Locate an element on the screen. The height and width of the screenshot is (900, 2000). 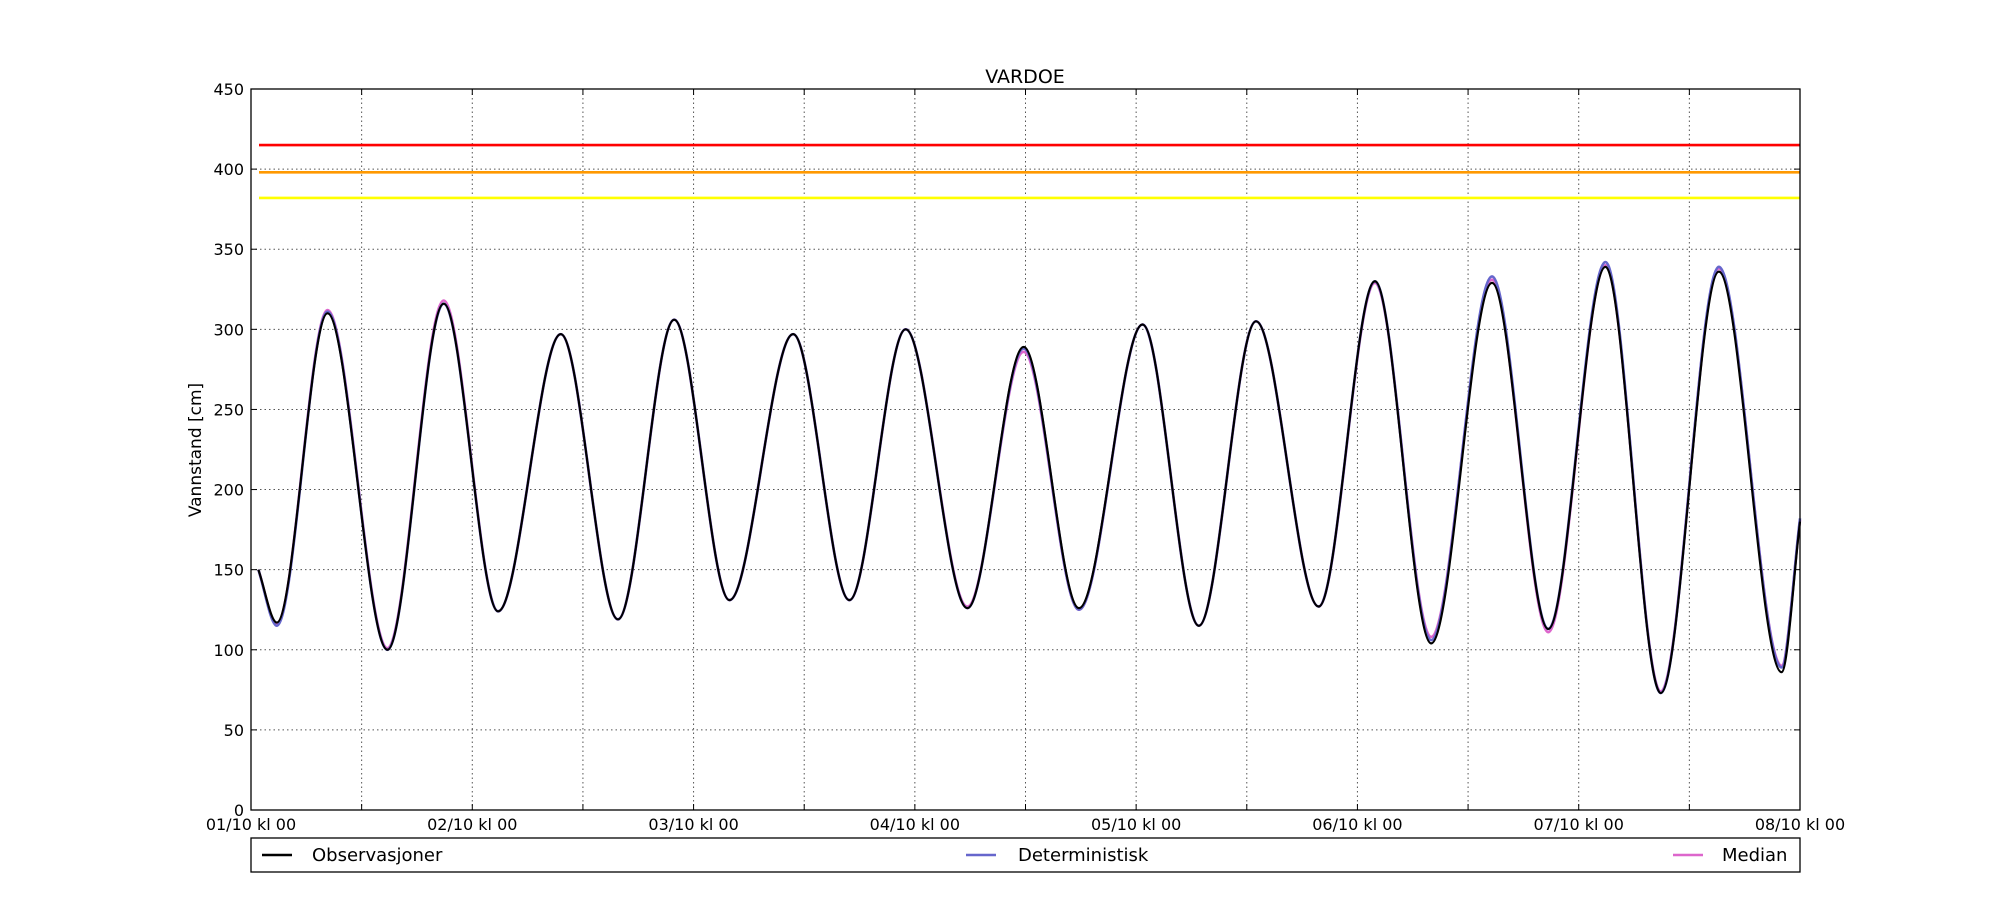
y-axis-label: Vannstand [cm] is located at coordinates (196, 450).